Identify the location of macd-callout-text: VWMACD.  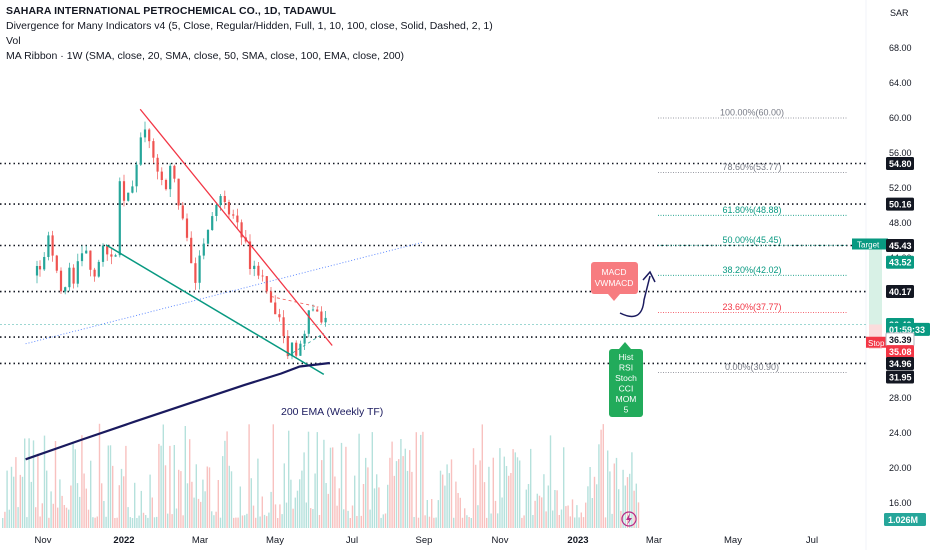
(614, 283).